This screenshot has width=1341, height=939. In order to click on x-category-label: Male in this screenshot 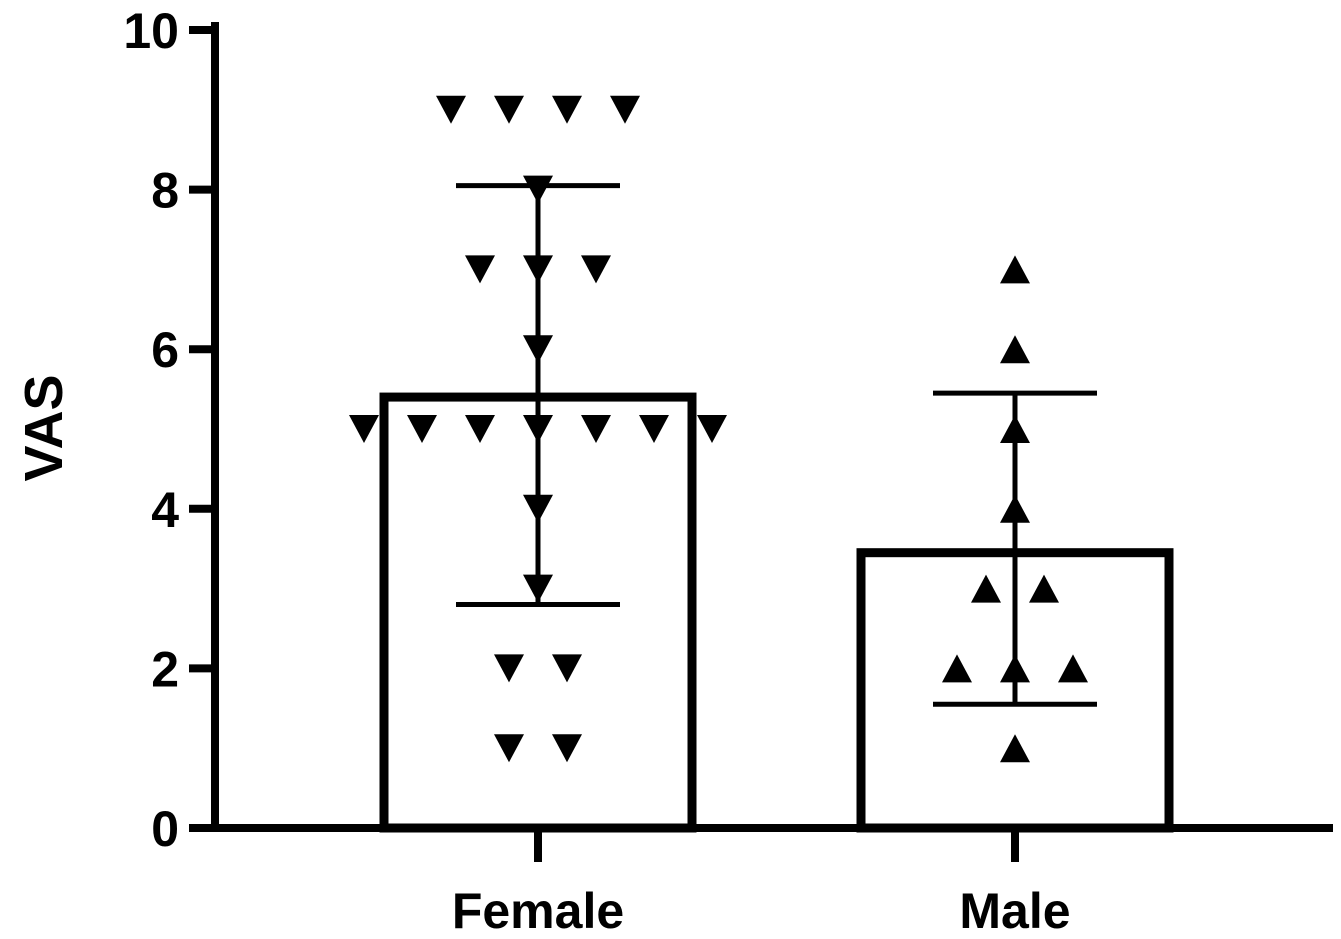, I will do `click(1014, 911)`.